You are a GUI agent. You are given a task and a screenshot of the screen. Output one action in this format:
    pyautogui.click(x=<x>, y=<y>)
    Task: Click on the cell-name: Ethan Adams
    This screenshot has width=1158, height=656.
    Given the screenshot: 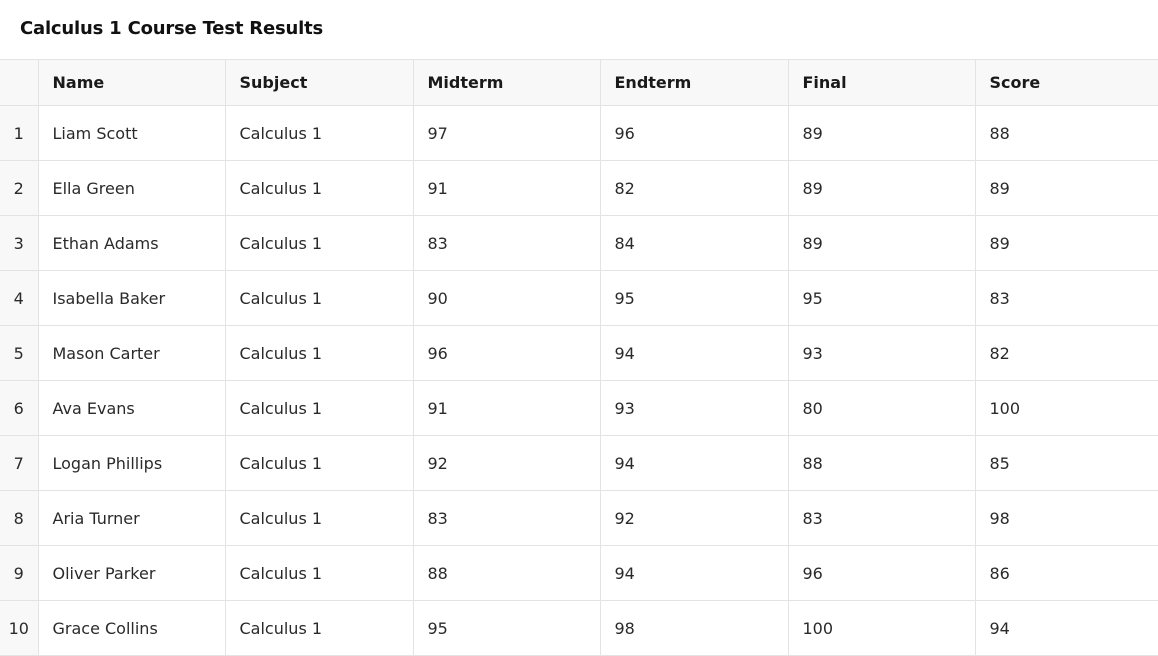 What is the action you would take?
    pyautogui.click(x=131, y=243)
    